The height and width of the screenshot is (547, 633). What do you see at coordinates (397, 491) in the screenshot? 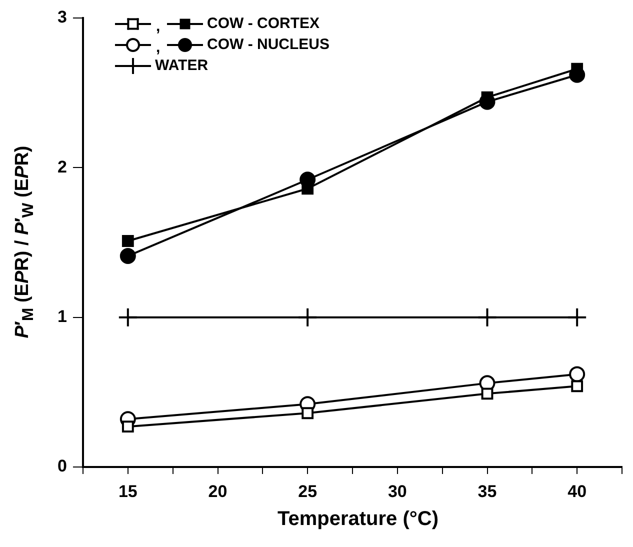
I see `x-tick-label: 30` at bounding box center [397, 491].